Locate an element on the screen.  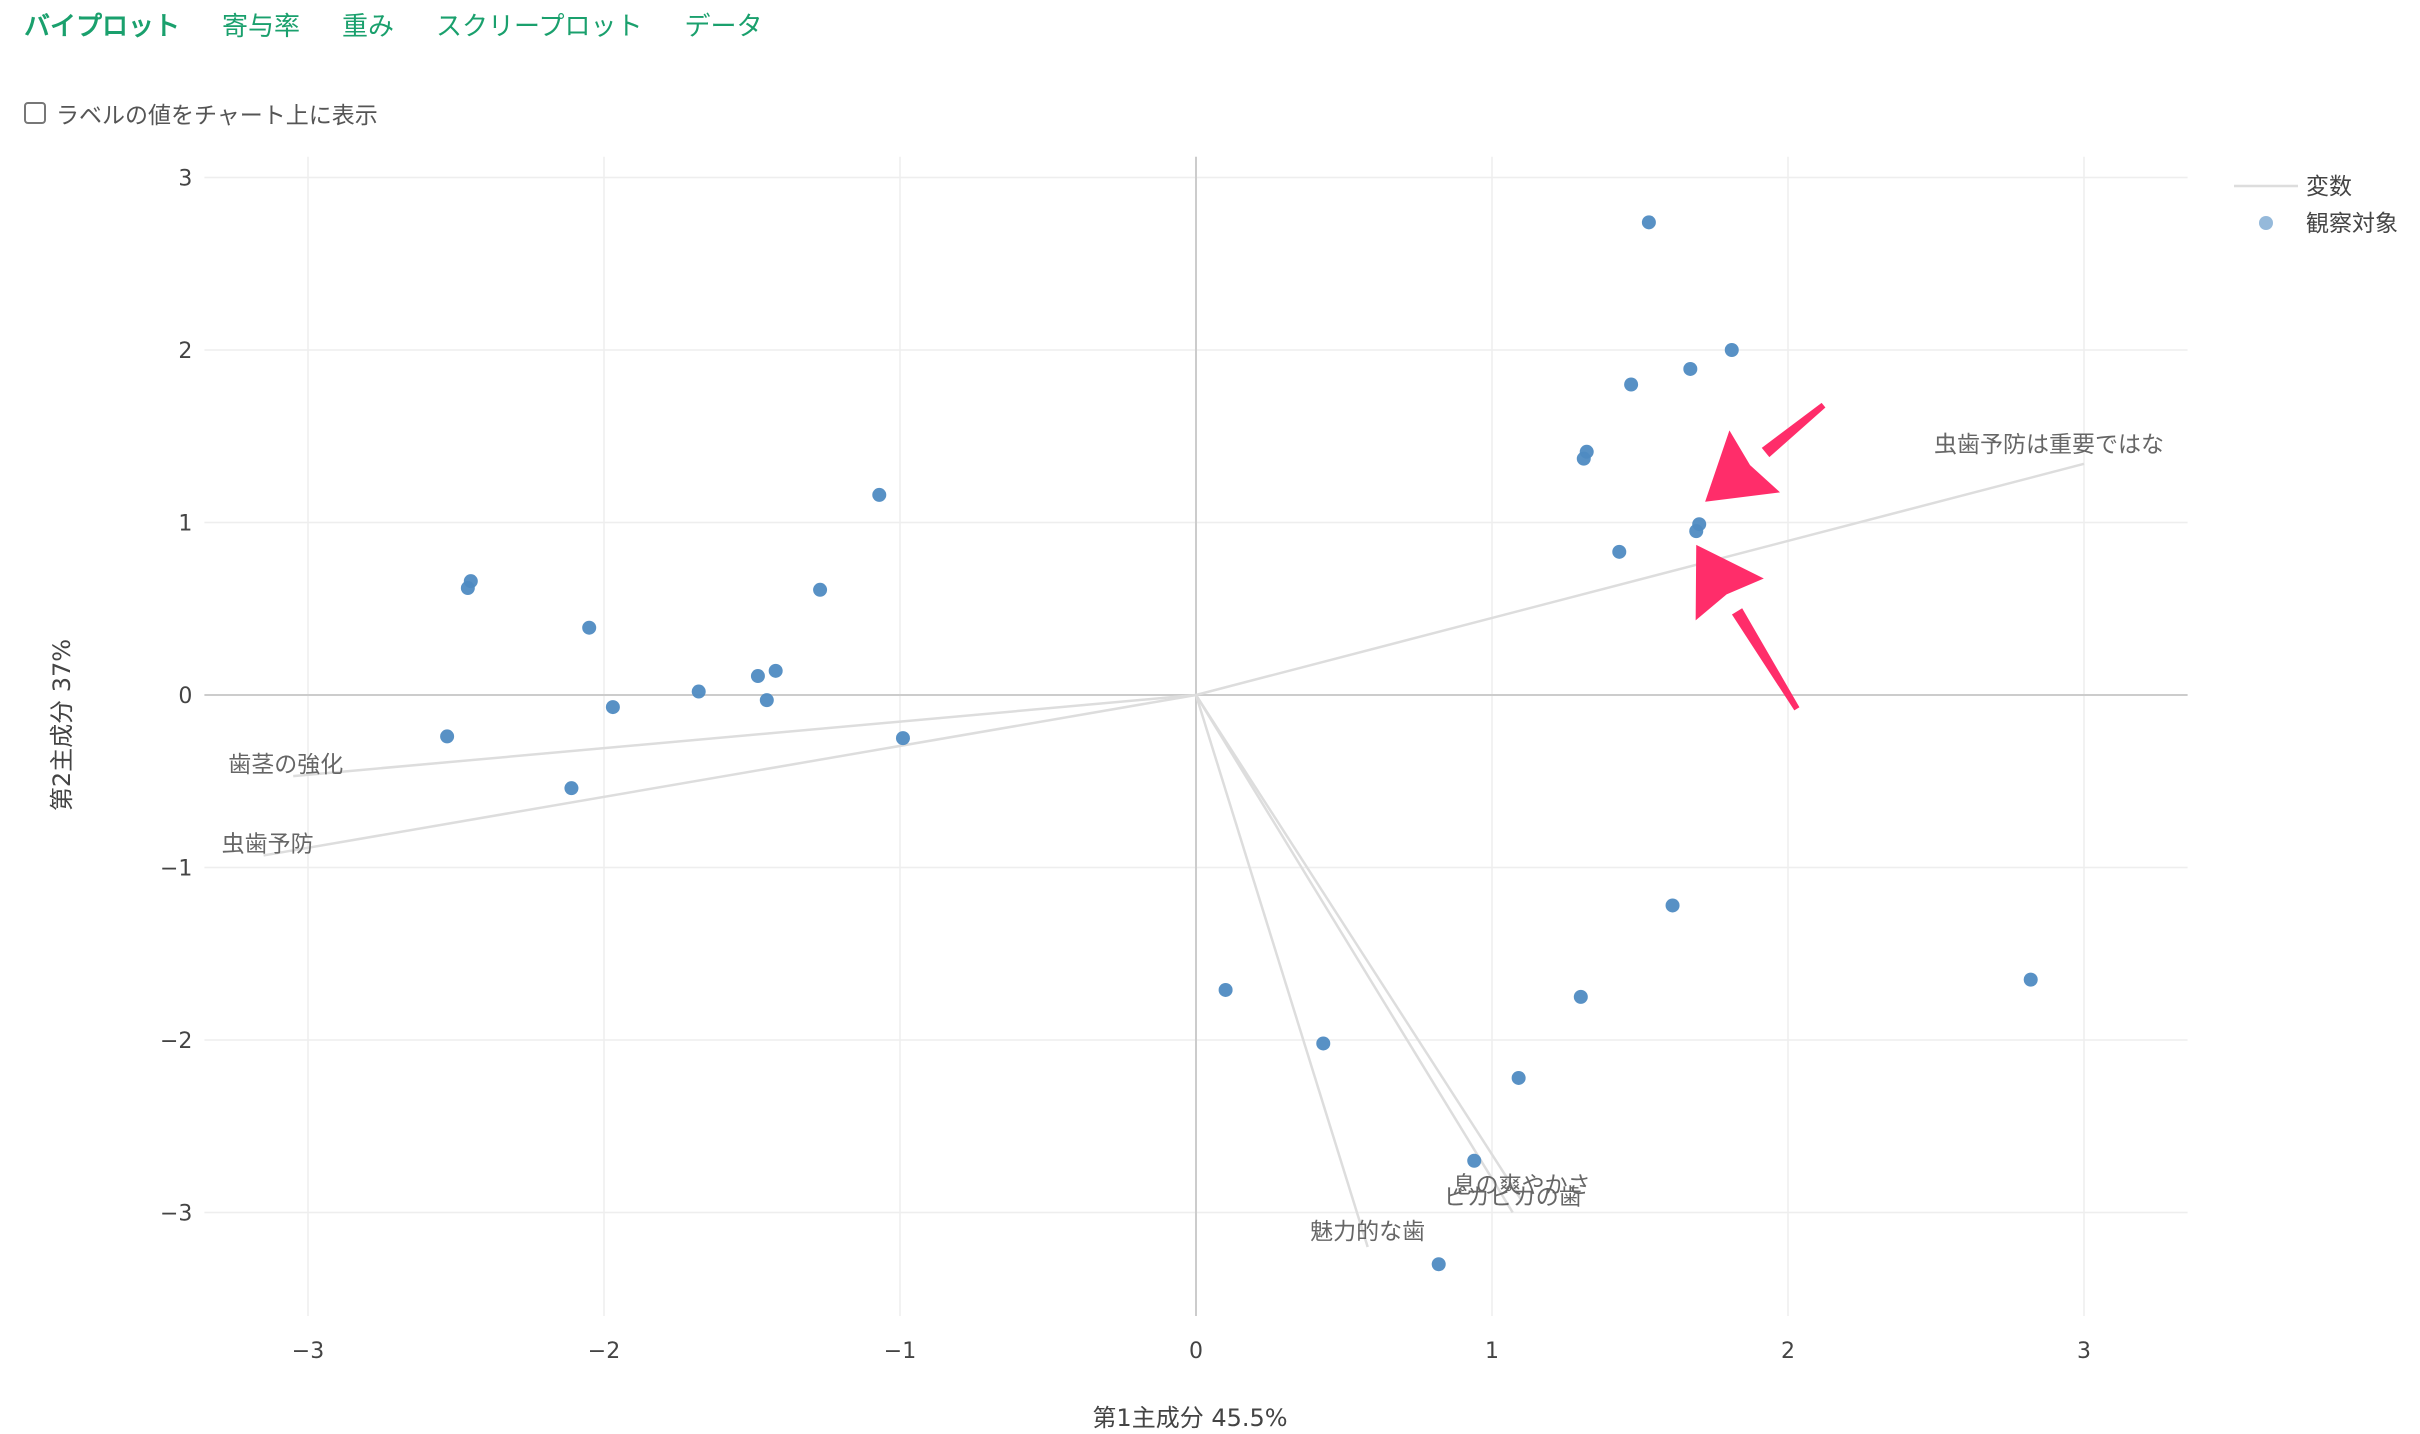
legend: 変数 観察対象 is located at coordinates (2316, 205).